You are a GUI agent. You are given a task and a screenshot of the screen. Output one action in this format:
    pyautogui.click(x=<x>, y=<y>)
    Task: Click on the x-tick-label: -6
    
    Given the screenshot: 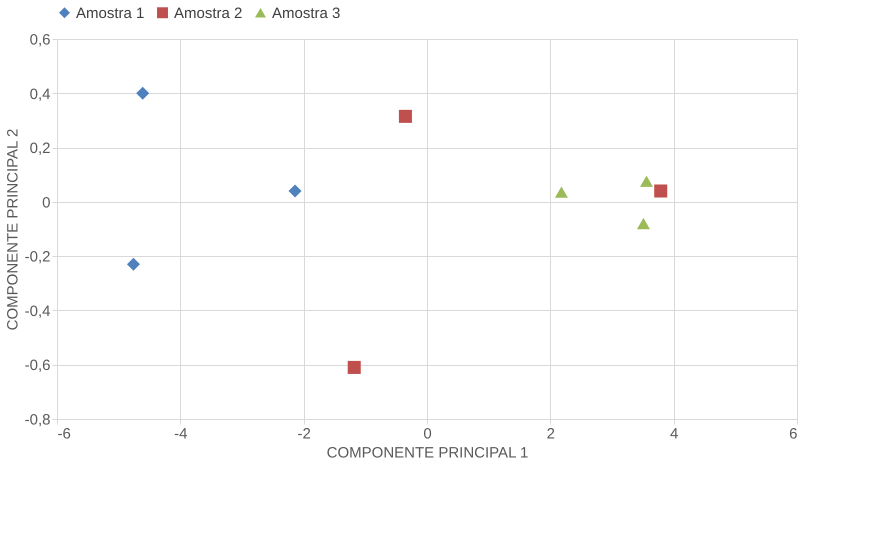 What is the action you would take?
    pyautogui.click(x=64, y=434)
    